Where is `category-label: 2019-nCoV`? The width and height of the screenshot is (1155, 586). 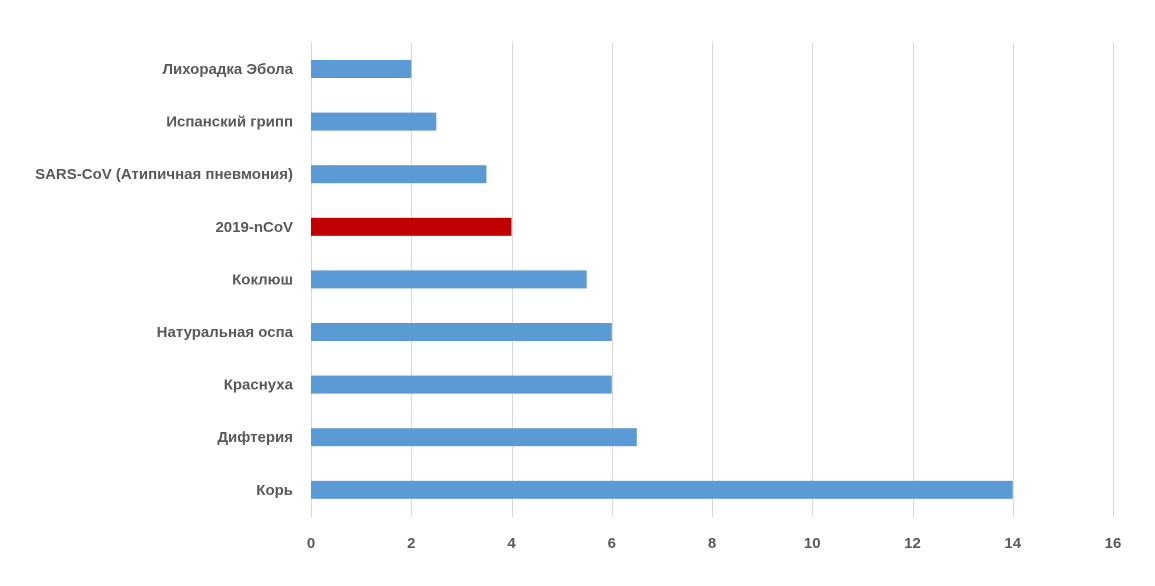
category-label: 2019-nCoV is located at coordinates (254, 227).